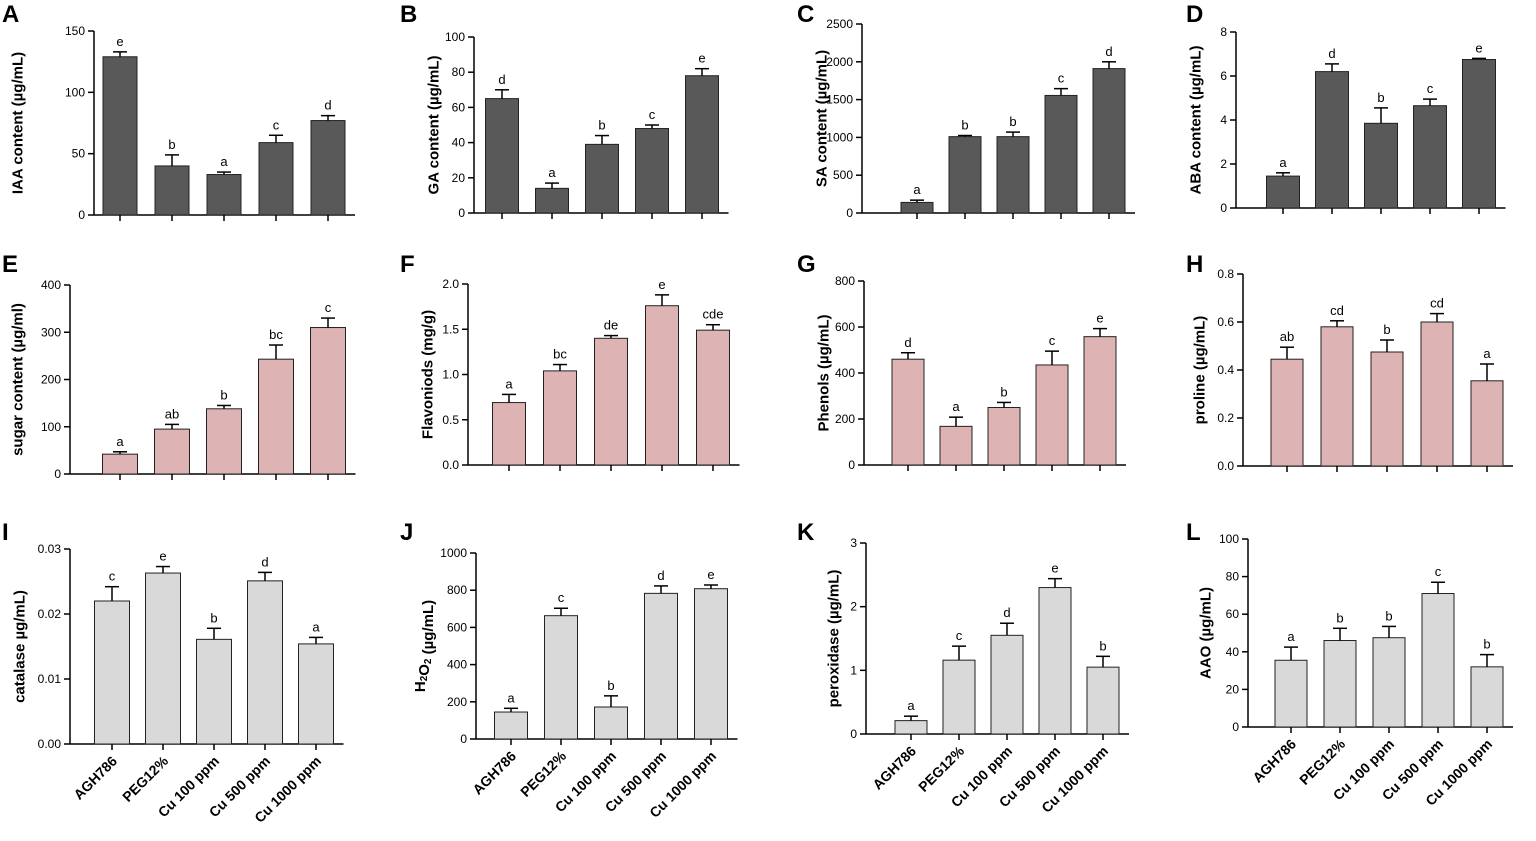  What do you see at coordinates (406, 532) in the screenshot?
I see `panel-letter: J` at bounding box center [406, 532].